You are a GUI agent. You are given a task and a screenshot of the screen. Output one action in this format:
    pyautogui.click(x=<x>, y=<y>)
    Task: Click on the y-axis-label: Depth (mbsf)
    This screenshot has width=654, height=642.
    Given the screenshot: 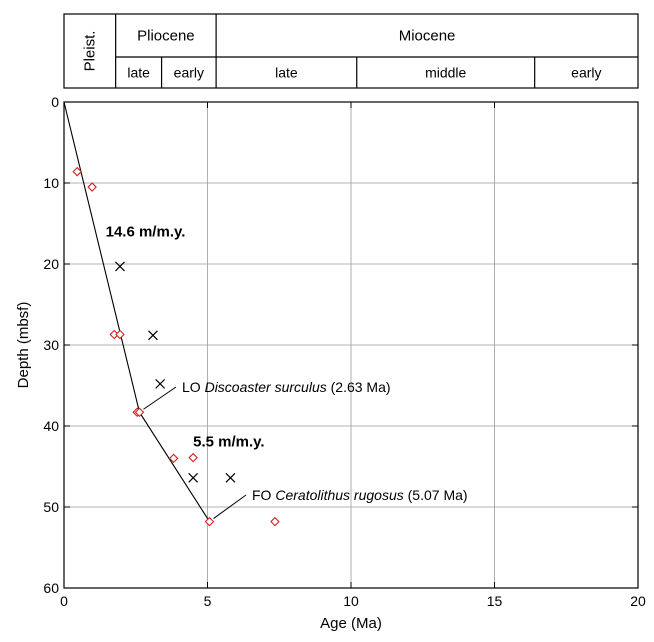 What is the action you would take?
    pyautogui.click(x=23, y=345)
    